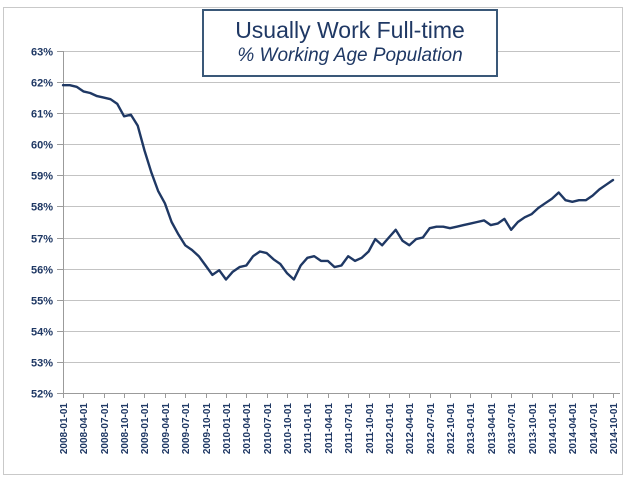  Describe the element at coordinates (553, 429) in the screenshot. I see `x-tick-label: 2014-01-01` at that location.